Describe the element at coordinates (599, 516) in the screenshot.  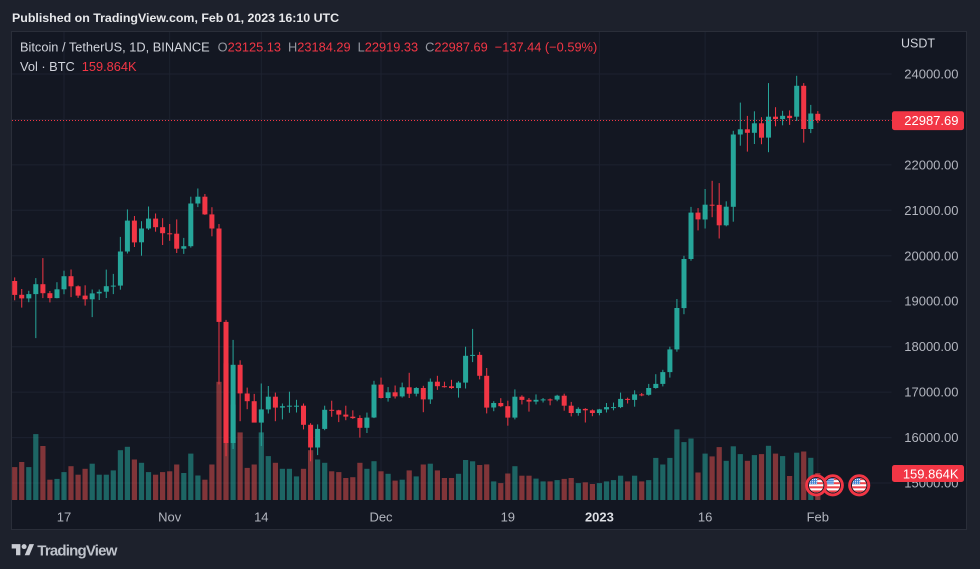
I see `svg-text: 2023` at that location.